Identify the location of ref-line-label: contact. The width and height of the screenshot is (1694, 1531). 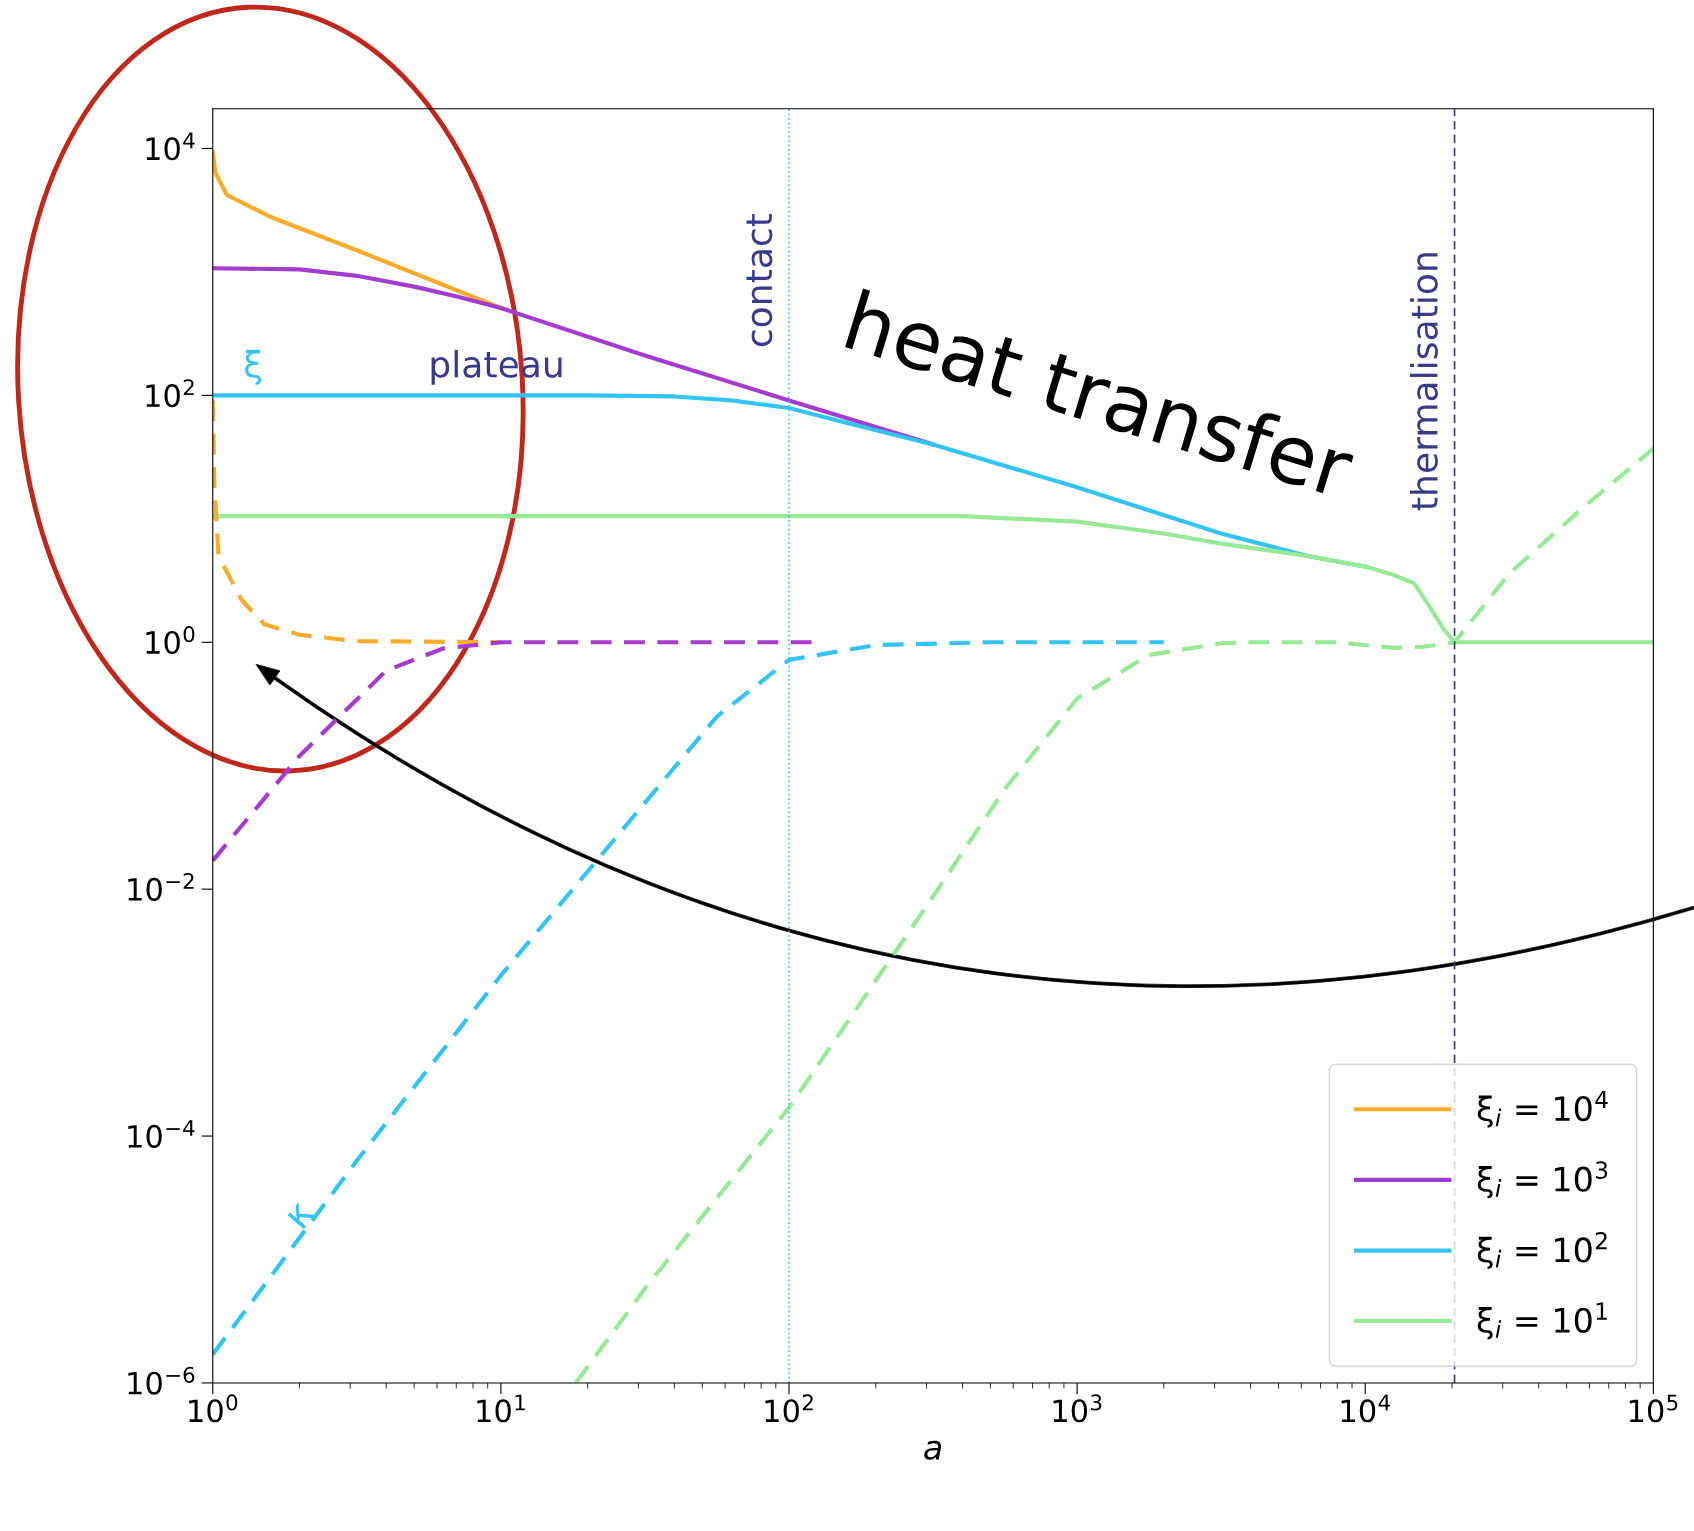
(759, 280).